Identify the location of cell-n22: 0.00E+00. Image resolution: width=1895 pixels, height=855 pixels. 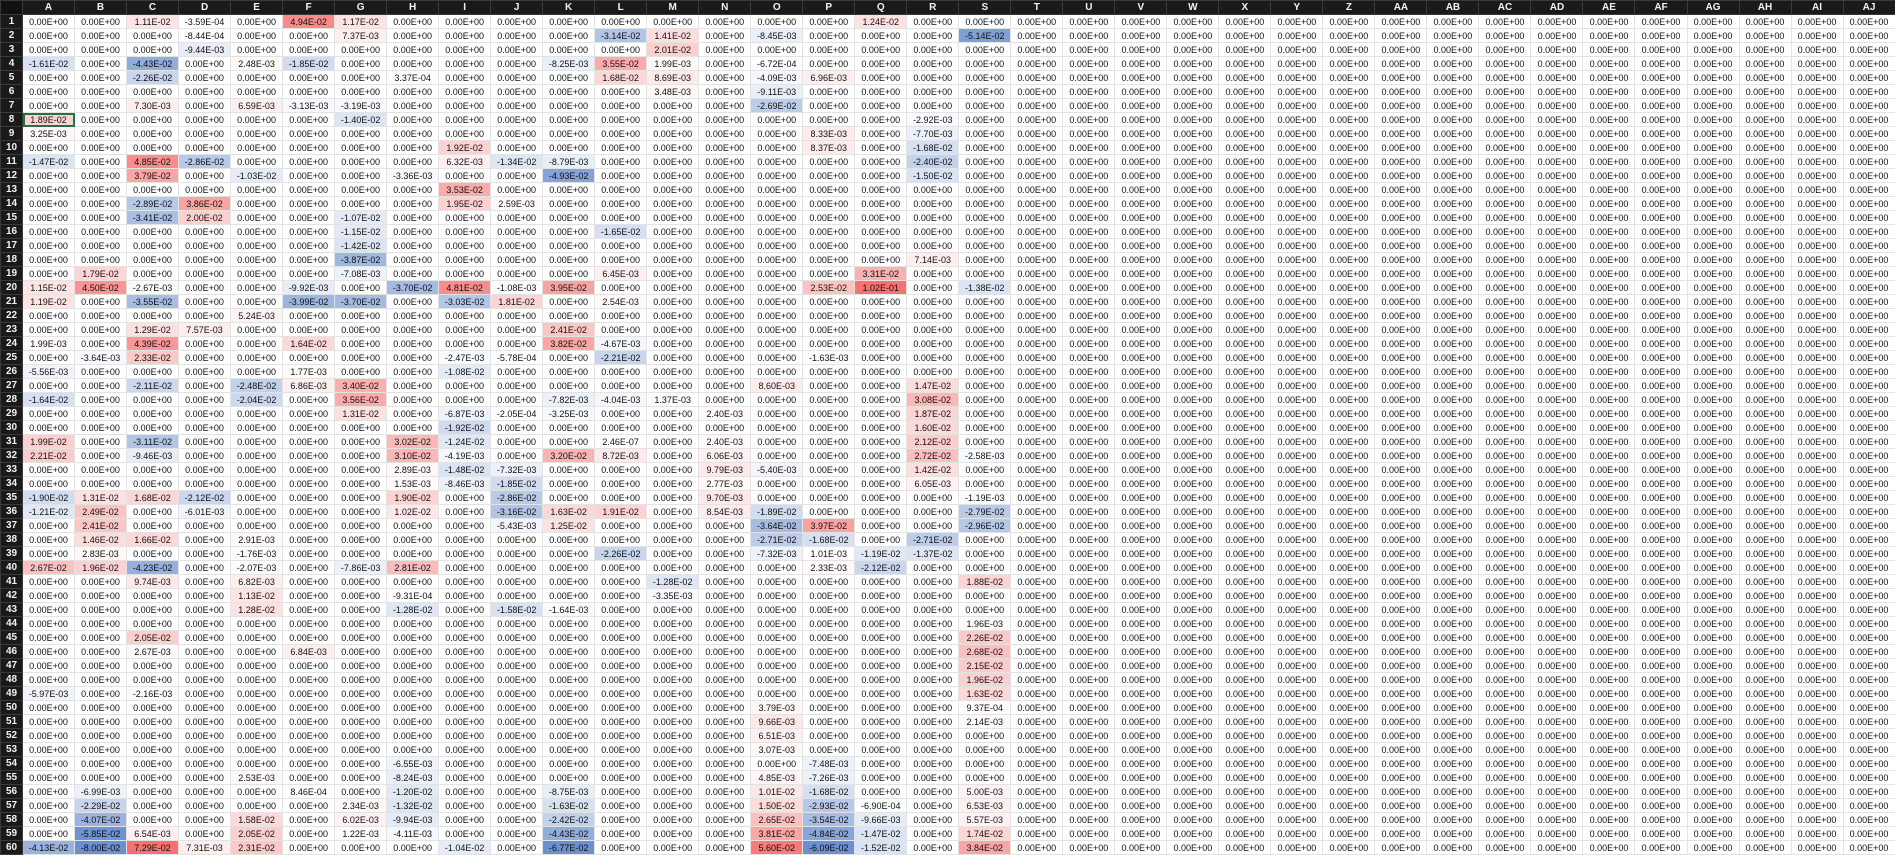
(725, 316).